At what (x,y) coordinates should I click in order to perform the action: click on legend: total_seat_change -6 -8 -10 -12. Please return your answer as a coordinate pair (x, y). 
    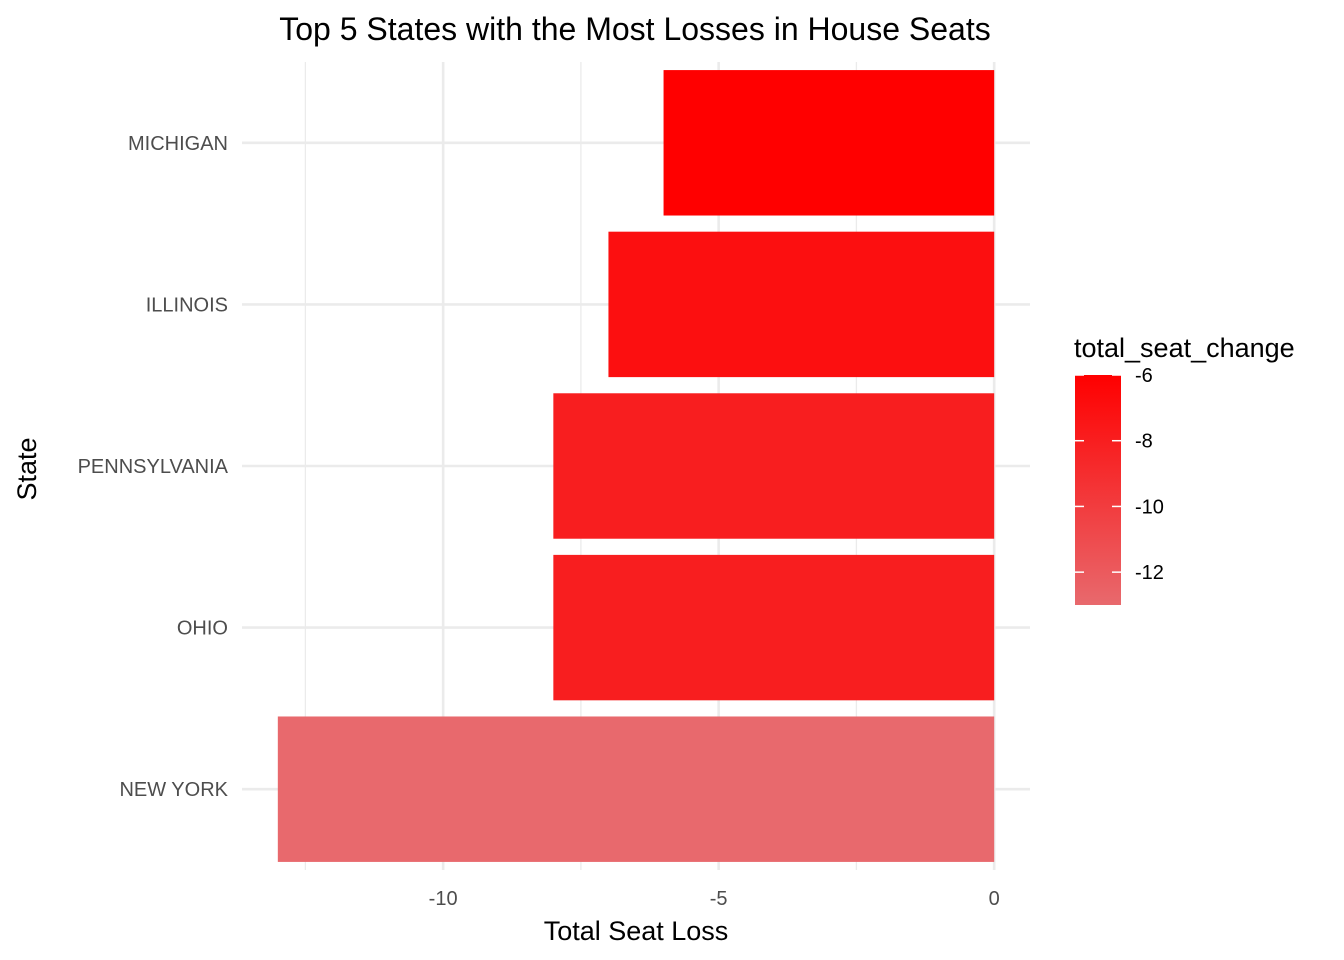
    Looking at the image, I should click on (1184, 469).